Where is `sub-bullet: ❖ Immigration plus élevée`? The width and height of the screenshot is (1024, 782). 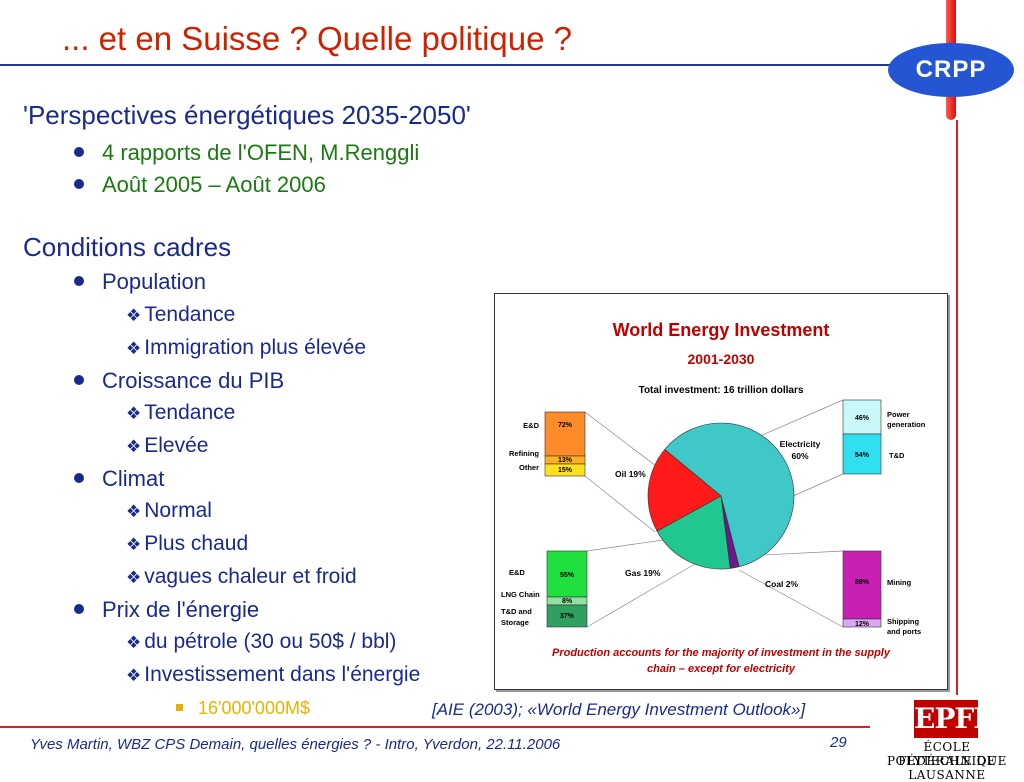 sub-bullet: ❖ Immigration plus élevée is located at coordinates (246, 347).